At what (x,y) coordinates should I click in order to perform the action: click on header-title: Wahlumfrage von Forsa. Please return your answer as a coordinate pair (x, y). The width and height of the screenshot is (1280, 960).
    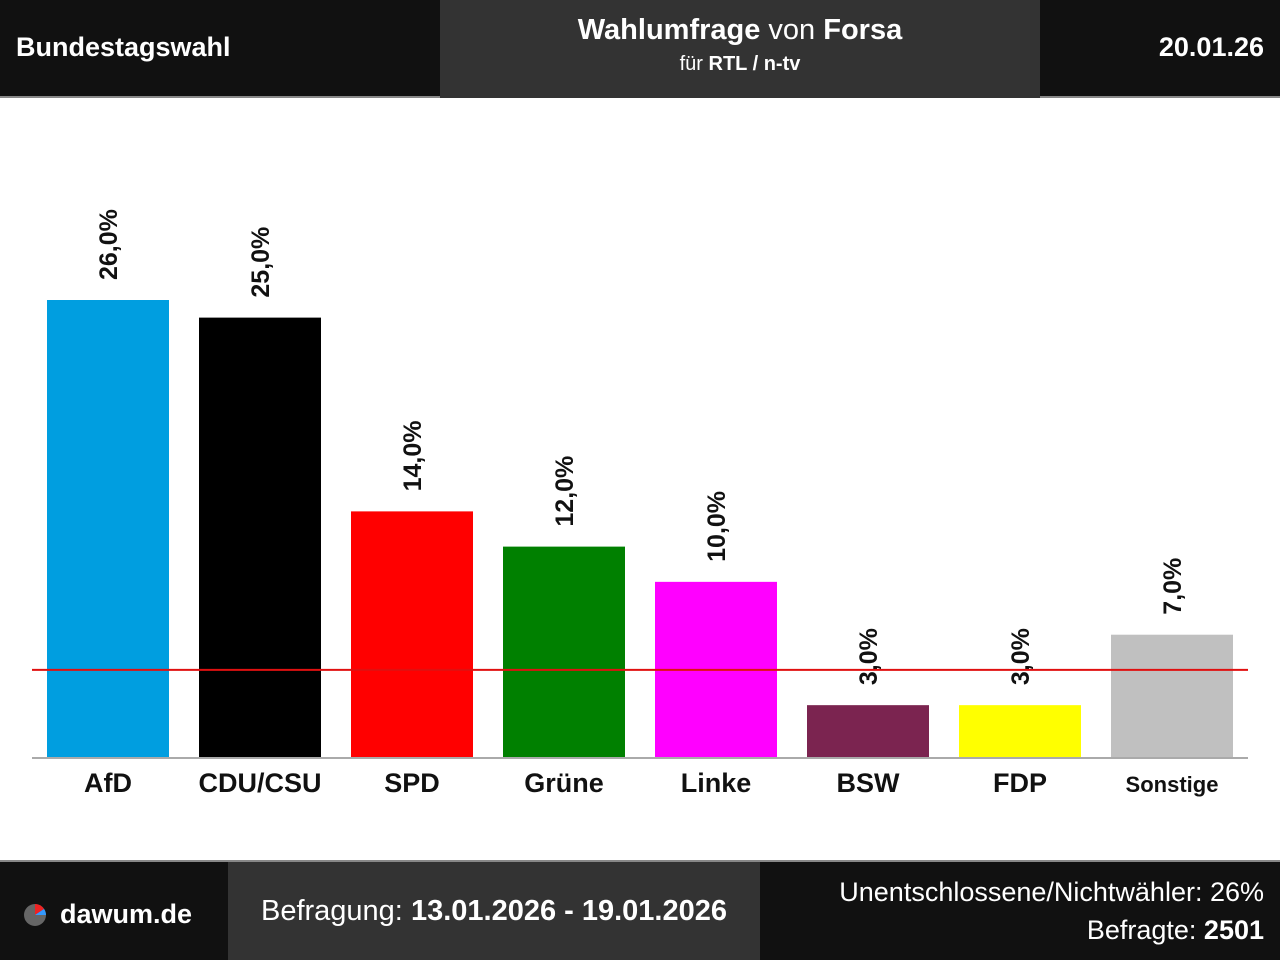
    Looking at the image, I should click on (740, 30).